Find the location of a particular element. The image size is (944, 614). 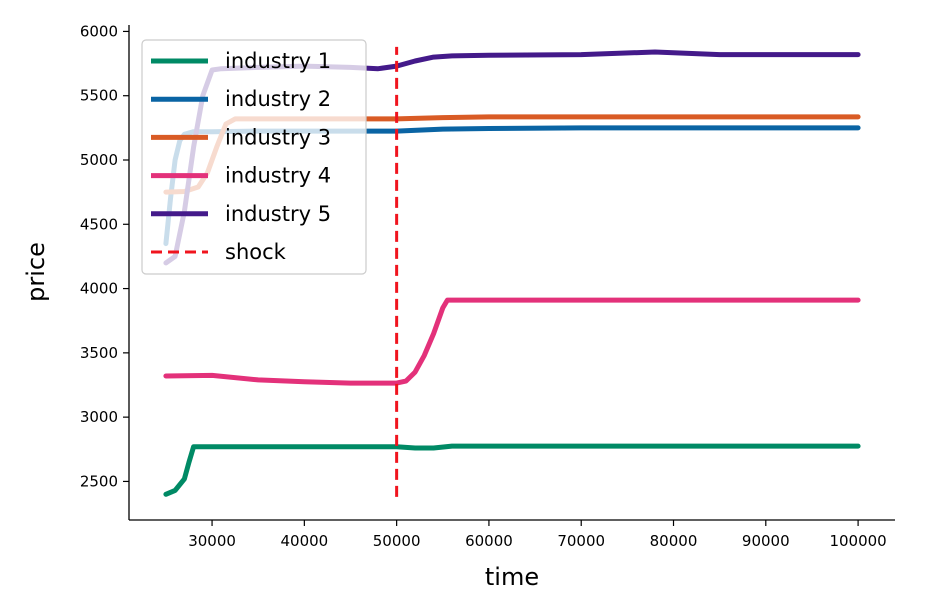

x-tick-label: 70000 is located at coordinates (581, 541).